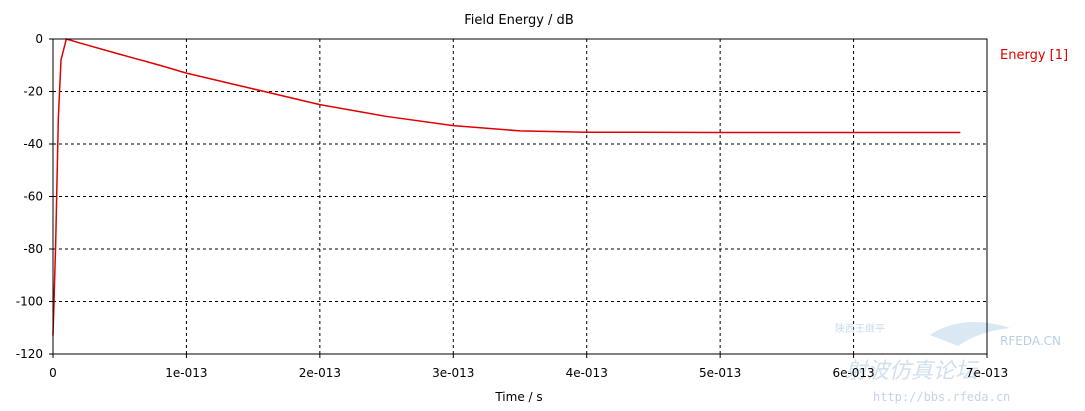 The width and height of the screenshot is (1085, 411). What do you see at coordinates (186, 373) in the screenshot?
I see `x-tick-label: 1e-013` at bounding box center [186, 373].